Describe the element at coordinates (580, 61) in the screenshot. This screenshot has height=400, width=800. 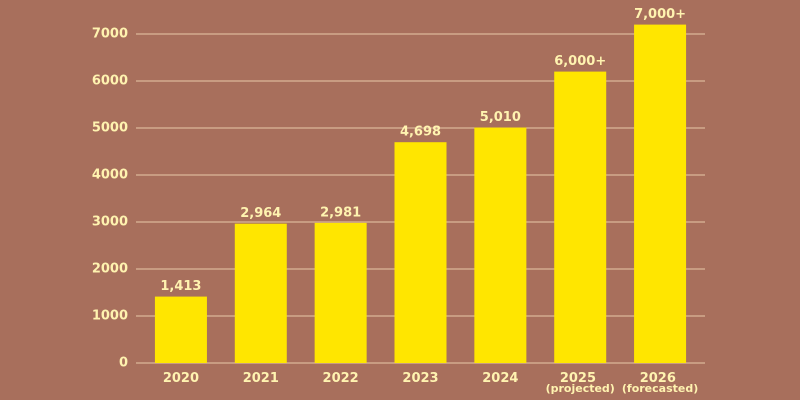
I see `value-label: 6,000+` at that location.